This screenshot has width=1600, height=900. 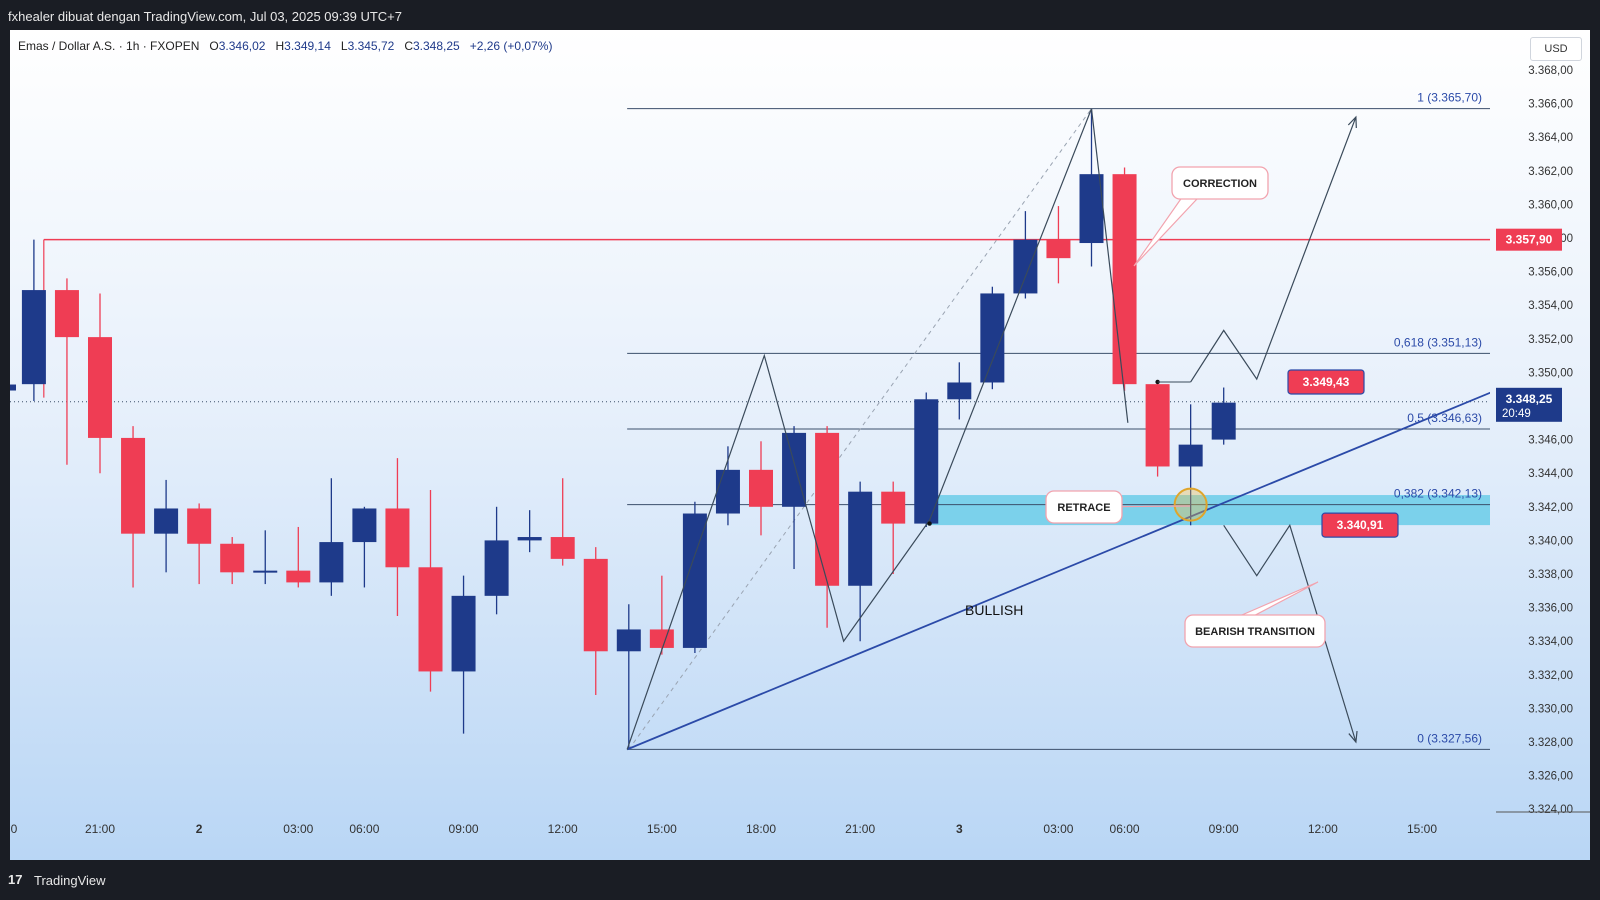 What do you see at coordinates (1201, 216) in the screenshot?
I see `correction-callout-group: CORRECTION` at bounding box center [1201, 216].